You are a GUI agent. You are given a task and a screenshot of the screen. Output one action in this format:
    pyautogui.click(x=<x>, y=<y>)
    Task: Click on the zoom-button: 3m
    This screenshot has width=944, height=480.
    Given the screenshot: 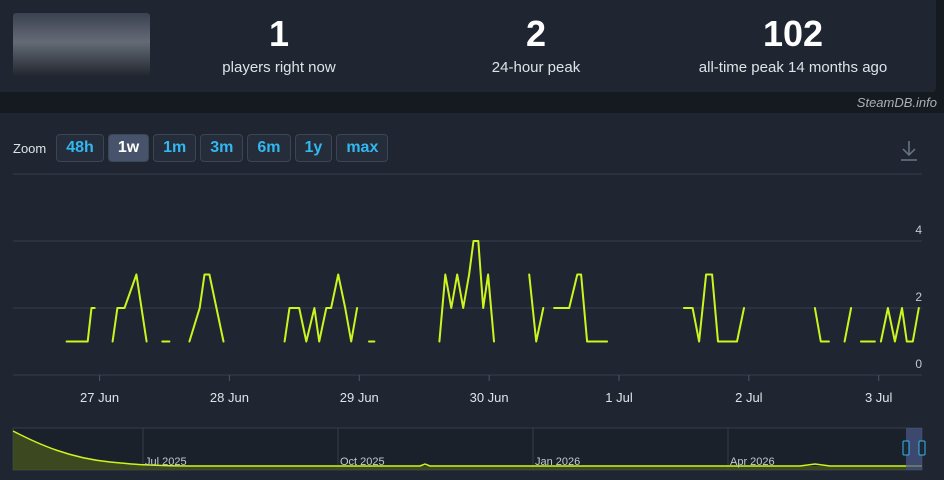 What is the action you would take?
    pyautogui.click(x=222, y=148)
    